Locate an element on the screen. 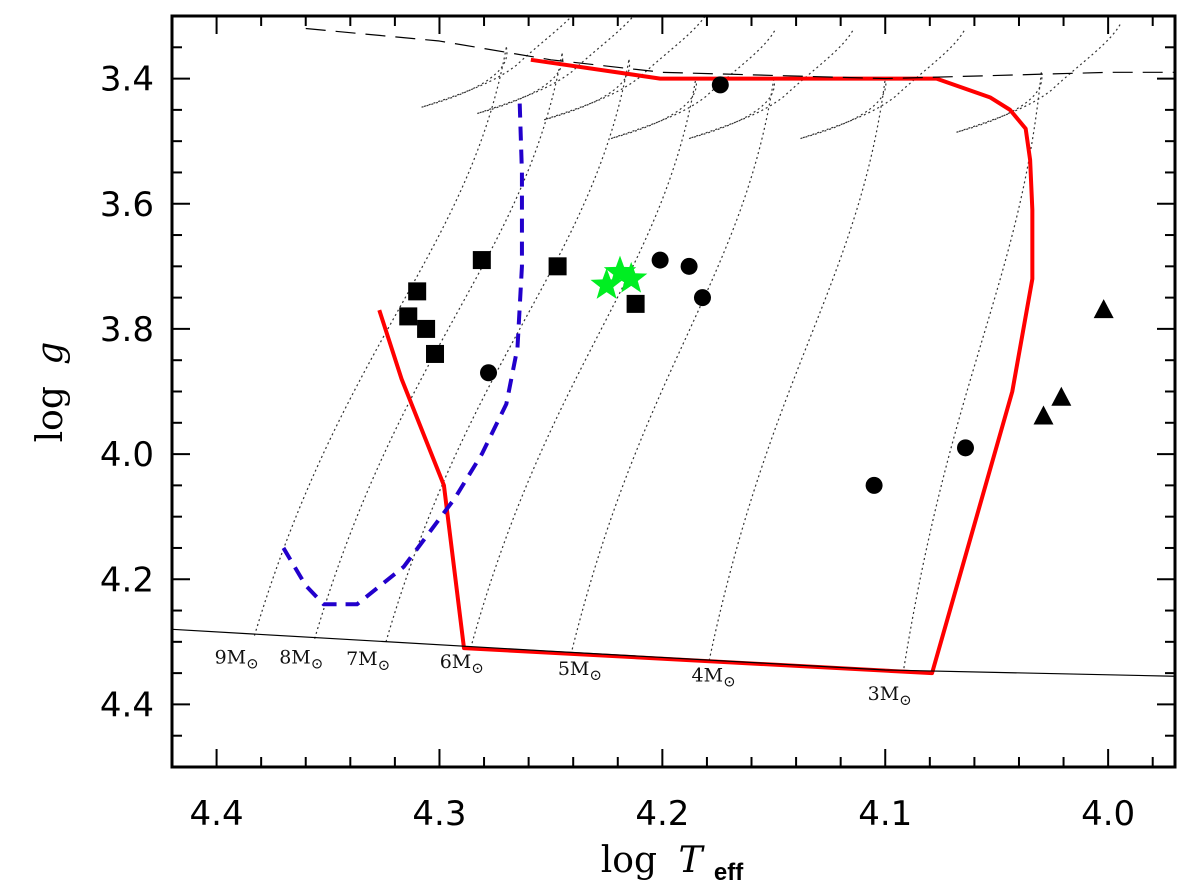 Image resolution: width=1194 pixels, height=895 pixels. y-tick-label: 3.8 is located at coordinates (127, 330).